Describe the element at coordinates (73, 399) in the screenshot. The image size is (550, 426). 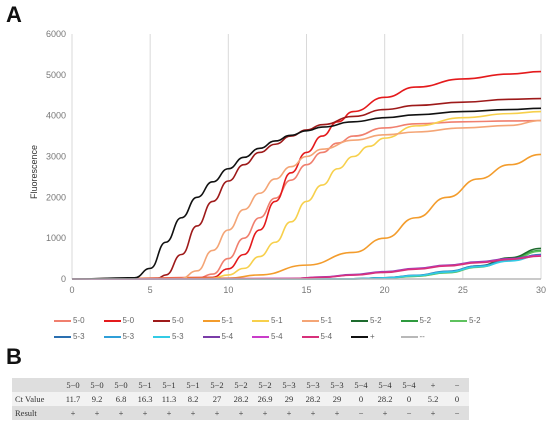
I see `table-cell: 11.7` at that location.